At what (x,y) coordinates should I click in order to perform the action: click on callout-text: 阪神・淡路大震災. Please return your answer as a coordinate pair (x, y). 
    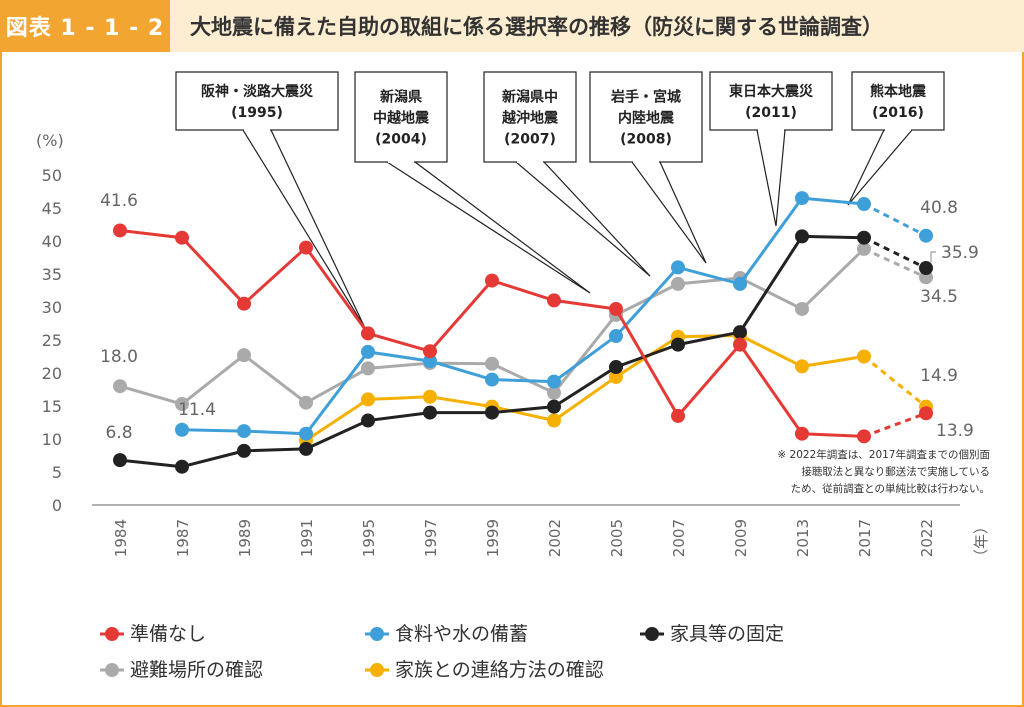
    Looking at the image, I should click on (257, 91).